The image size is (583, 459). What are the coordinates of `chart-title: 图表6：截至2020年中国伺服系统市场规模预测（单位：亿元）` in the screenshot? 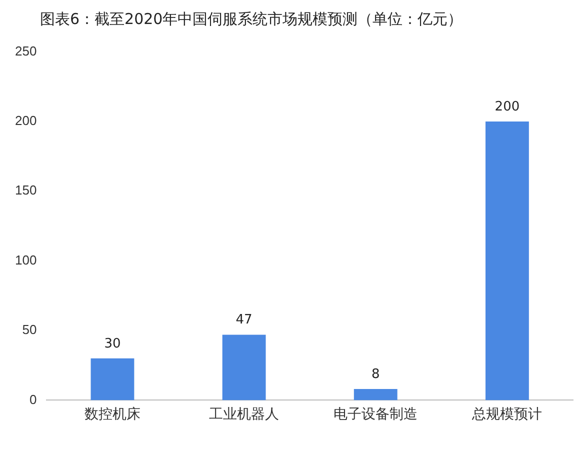 It's located at (251, 19).